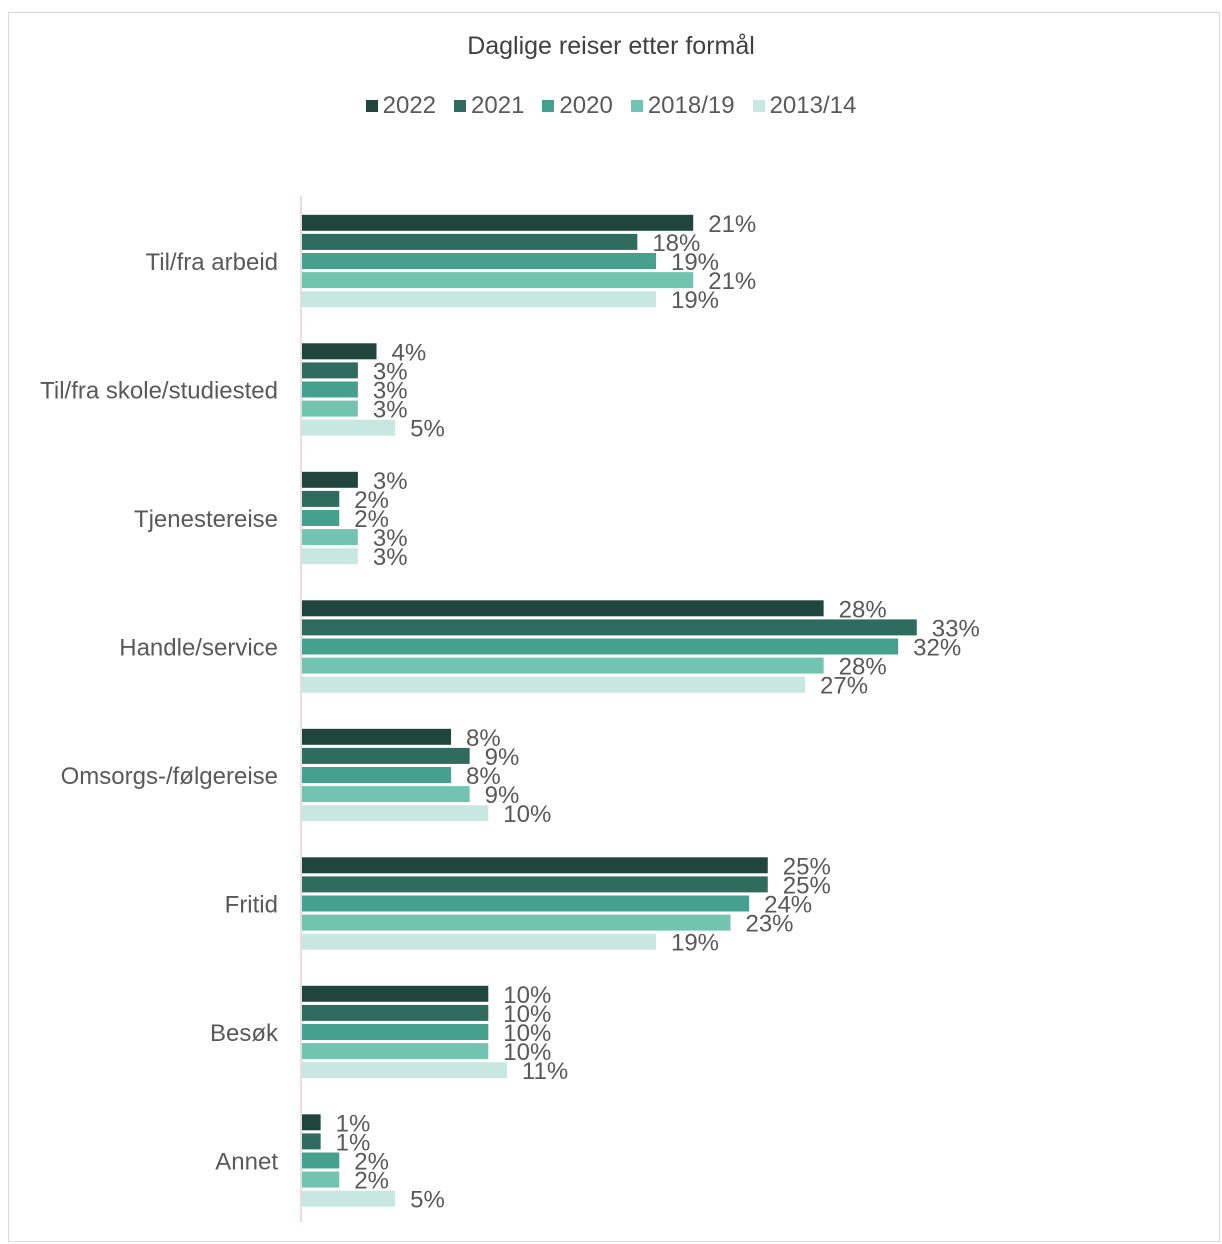 The width and height of the screenshot is (1222, 1244). Describe the element at coordinates (212, 262) in the screenshot. I see `category-label: Til/fra arbeid` at that location.